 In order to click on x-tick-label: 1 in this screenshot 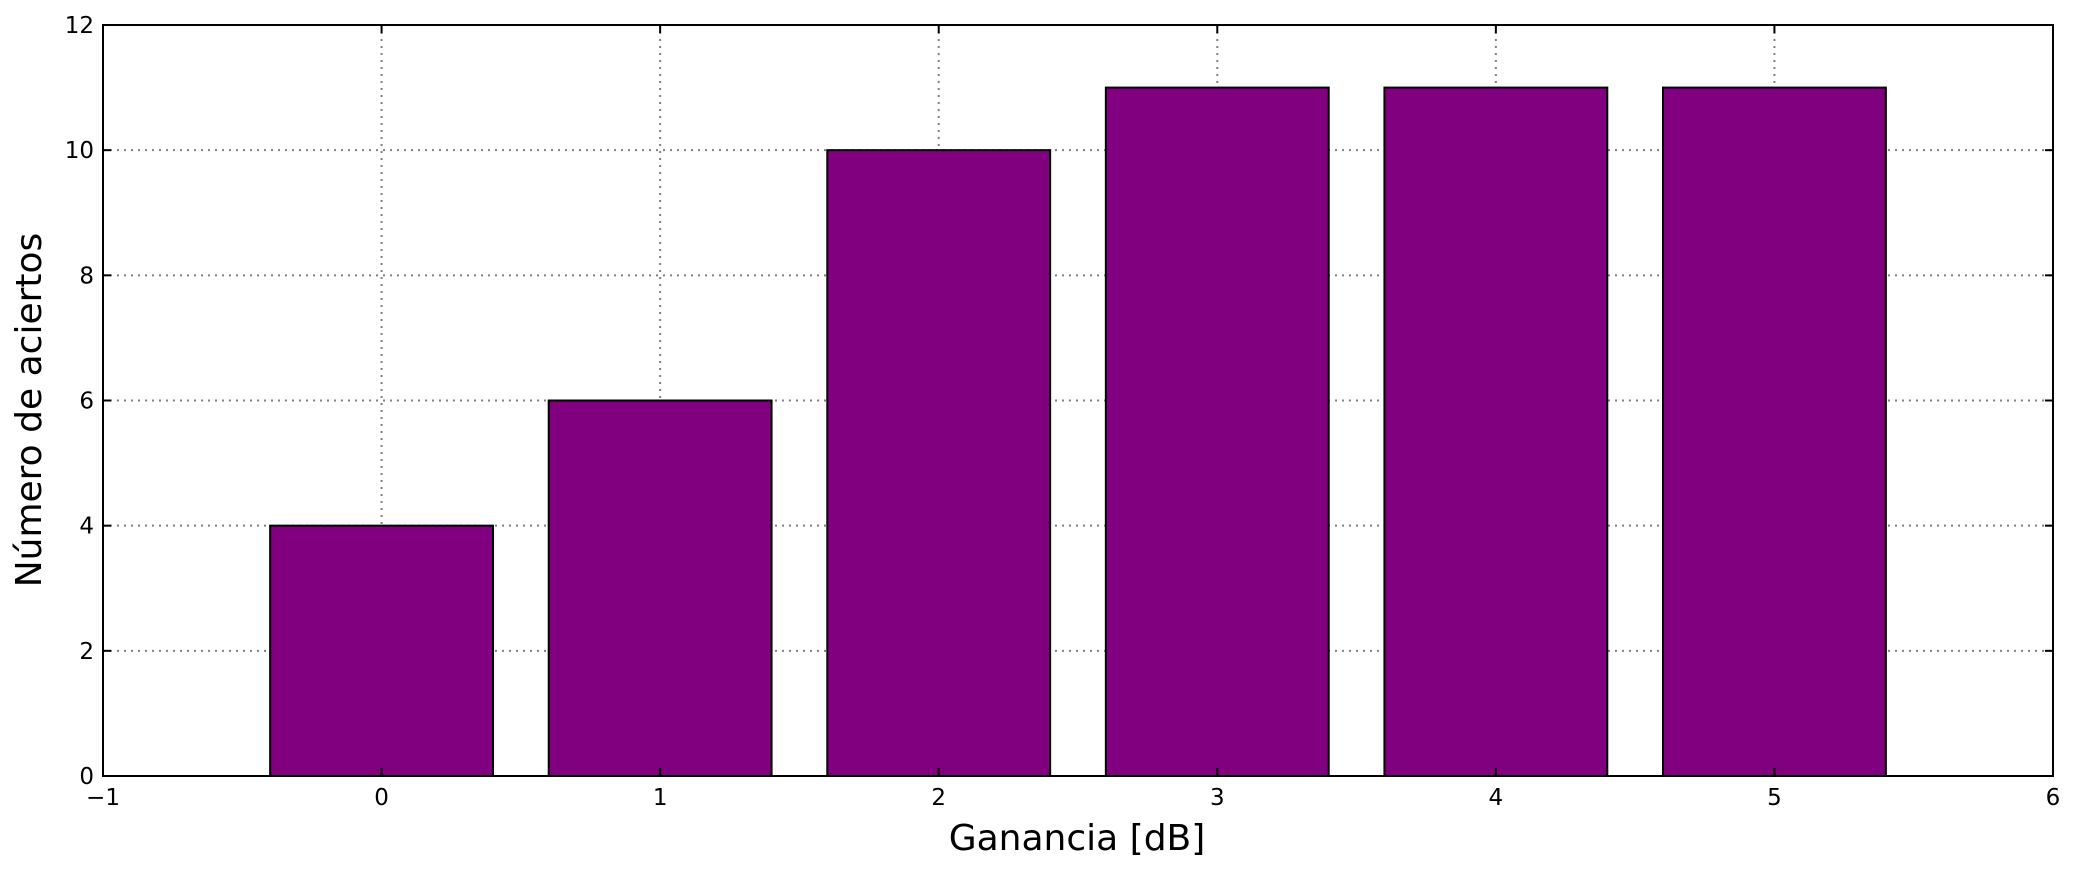, I will do `click(660, 798)`.